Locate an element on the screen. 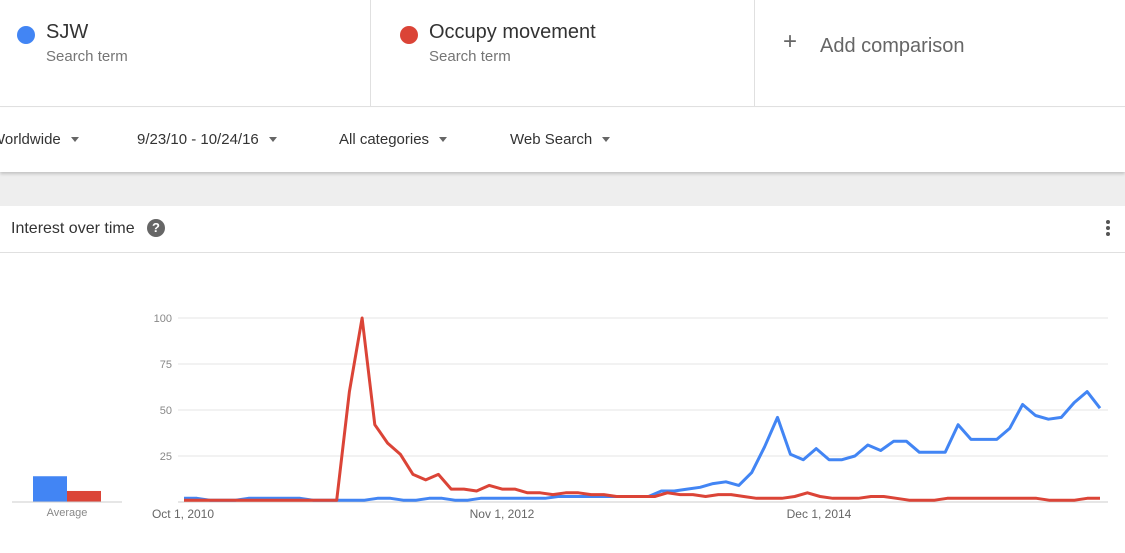  search-type-label: Web Search is located at coordinates (551, 139).